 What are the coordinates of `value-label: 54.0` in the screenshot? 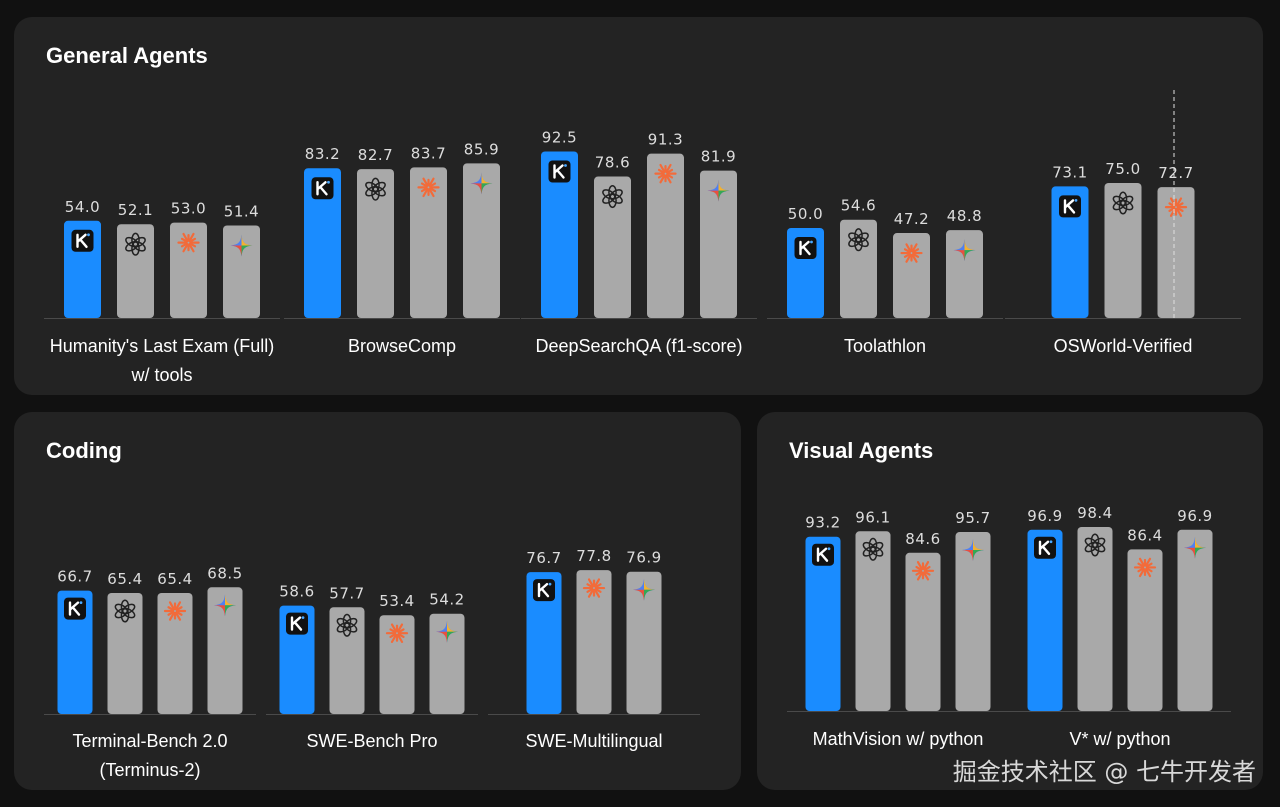 It's located at (82, 207).